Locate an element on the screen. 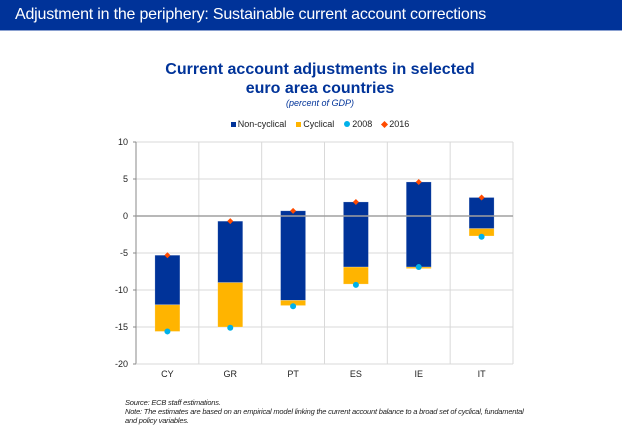 This screenshot has height=430, width=622. bar-non-cyclical-pt is located at coordinates (293, 255).